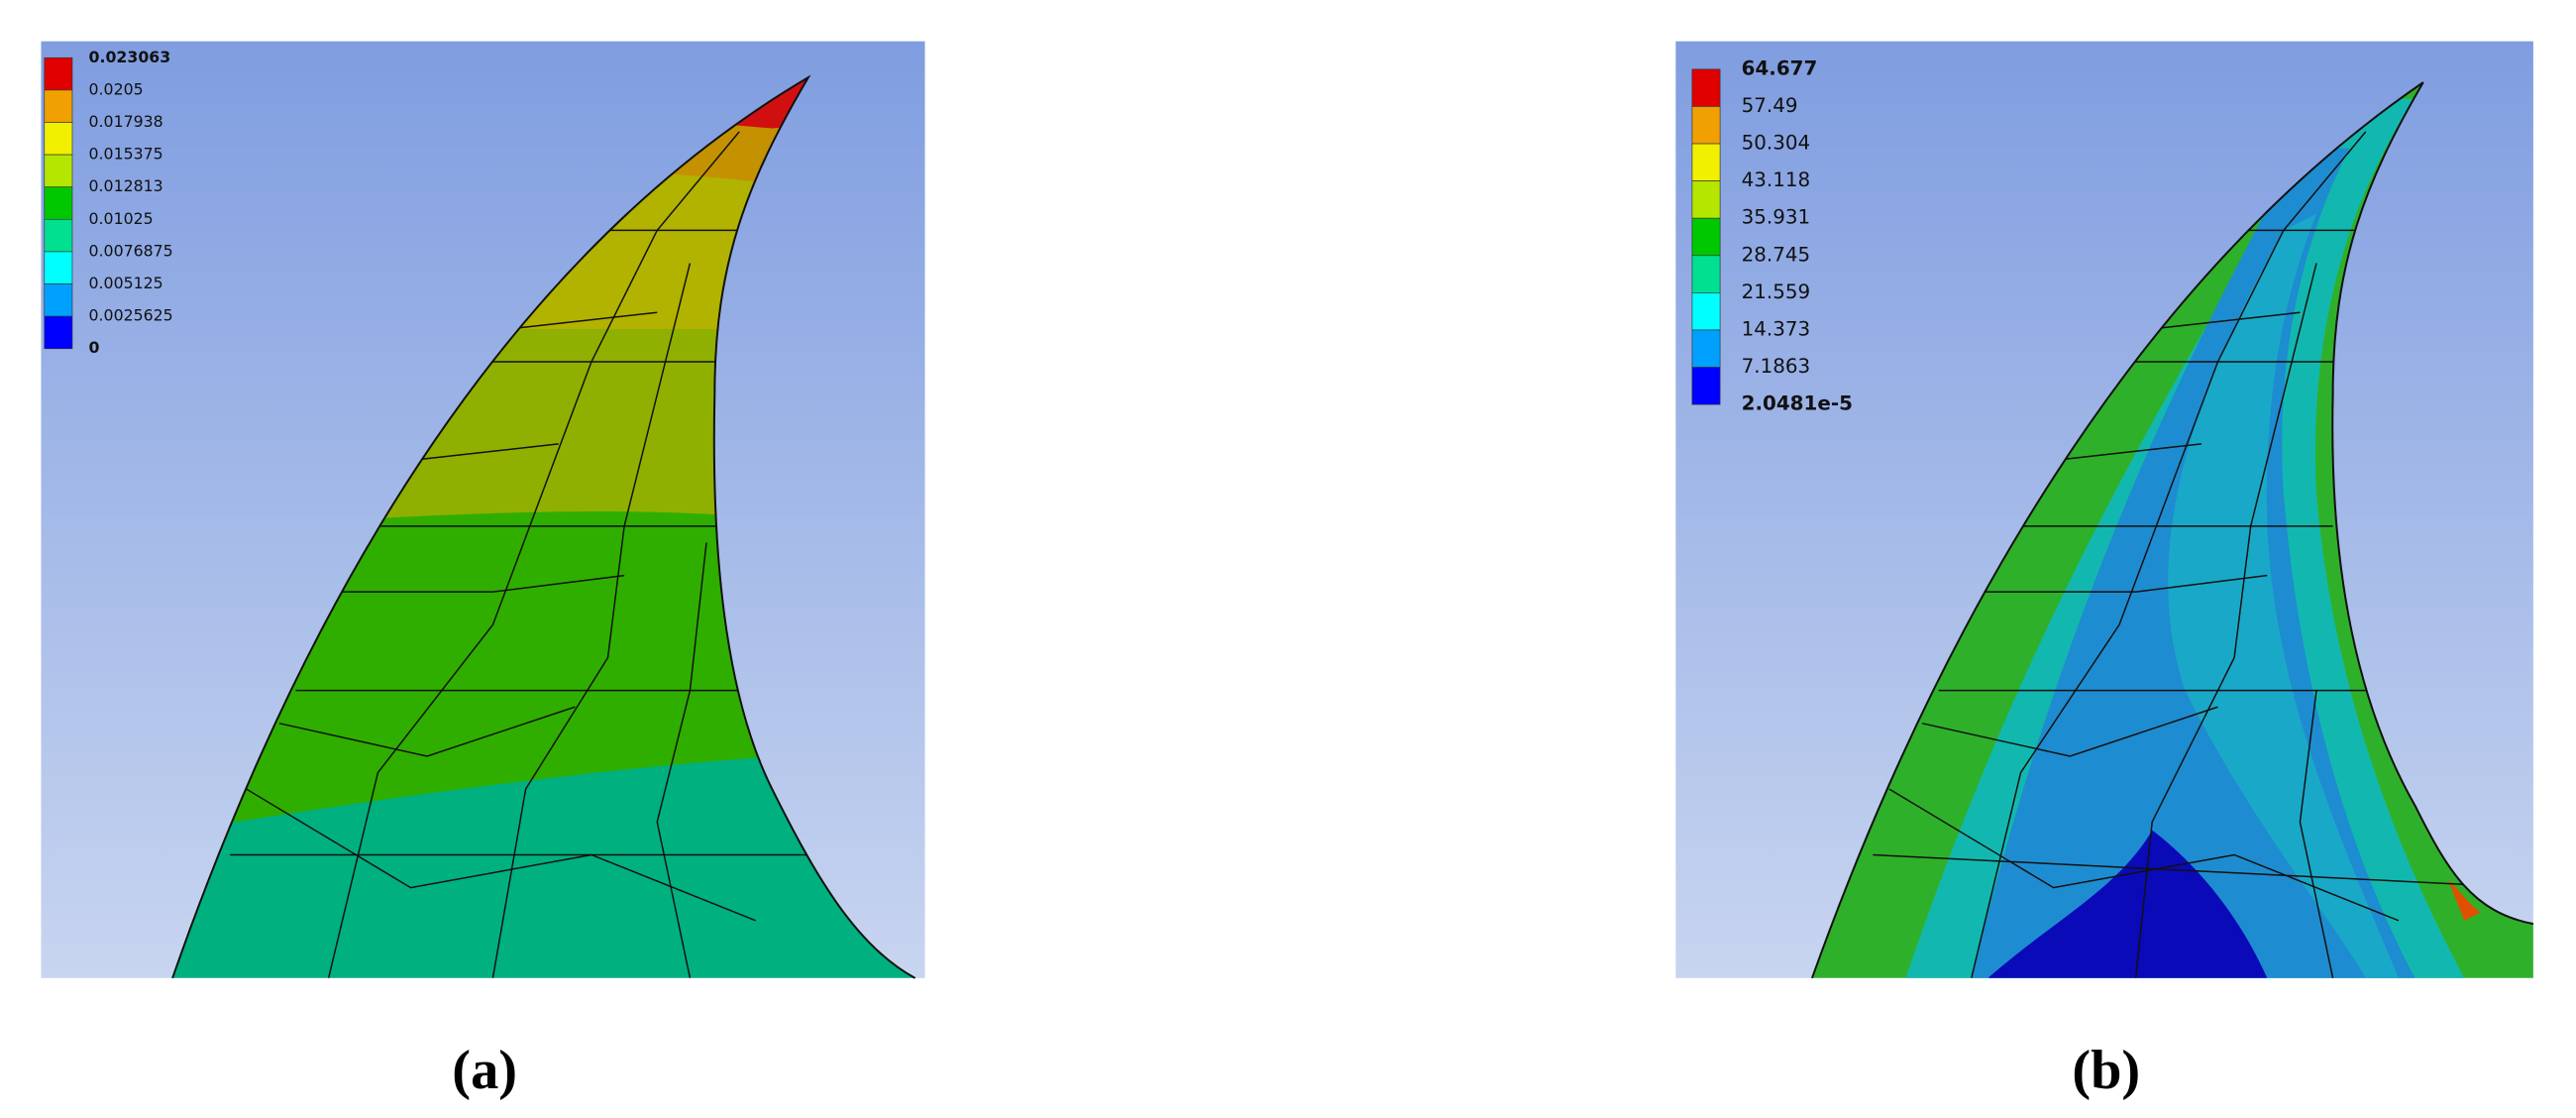  Describe the element at coordinates (1776, 328) in the screenshot. I see `legend-label: 14.373` at that location.